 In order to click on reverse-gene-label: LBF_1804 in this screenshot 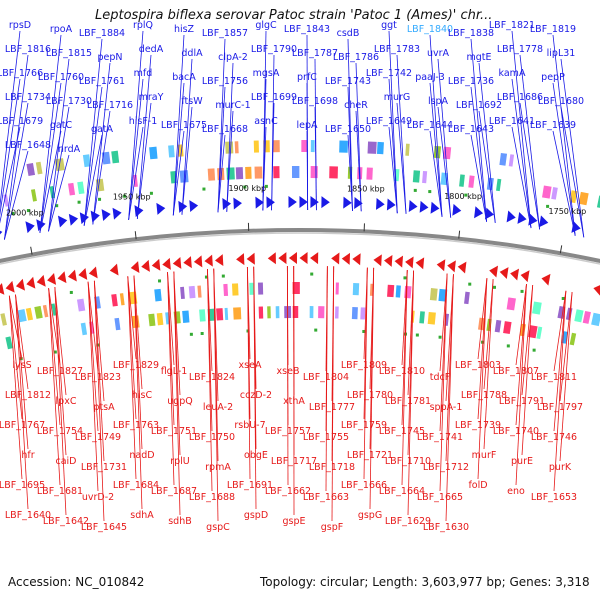, I will do `click(326, 377)`.